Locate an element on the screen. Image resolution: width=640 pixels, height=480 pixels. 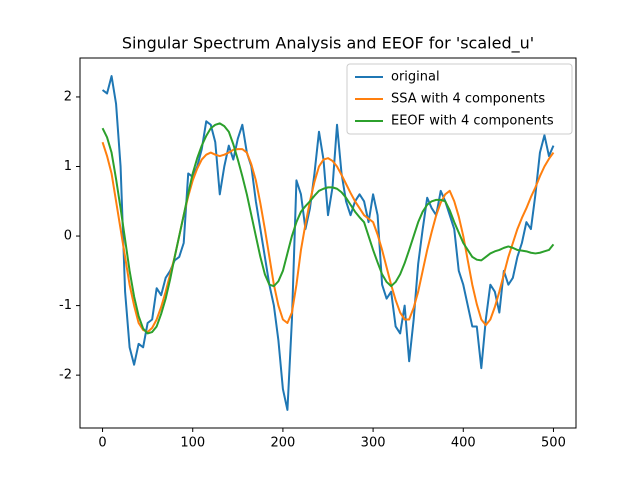
x-tick-label: 0 is located at coordinates (102, 443).